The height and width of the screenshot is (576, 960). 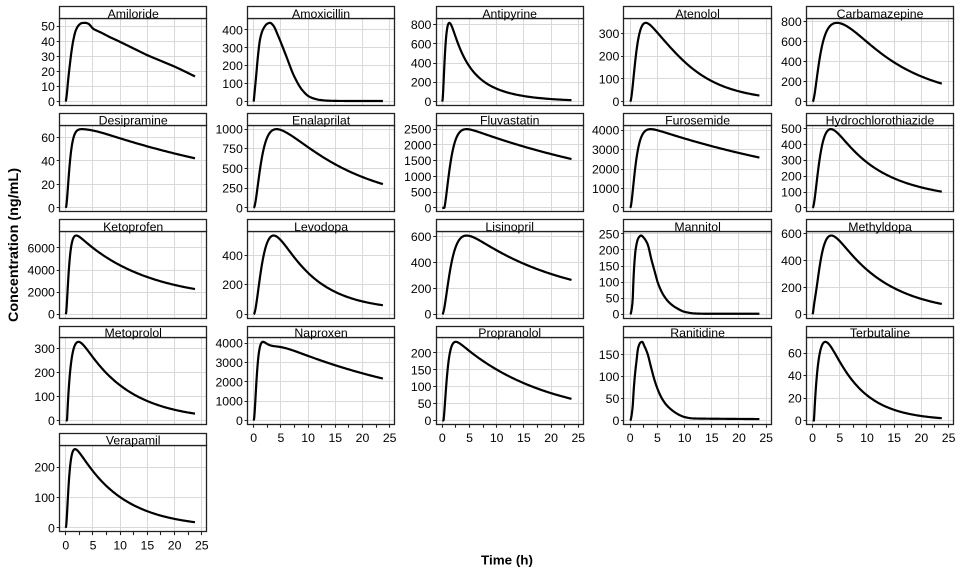 I want to click on svg-text: Carbamazepine, so click(x=880, y=14).